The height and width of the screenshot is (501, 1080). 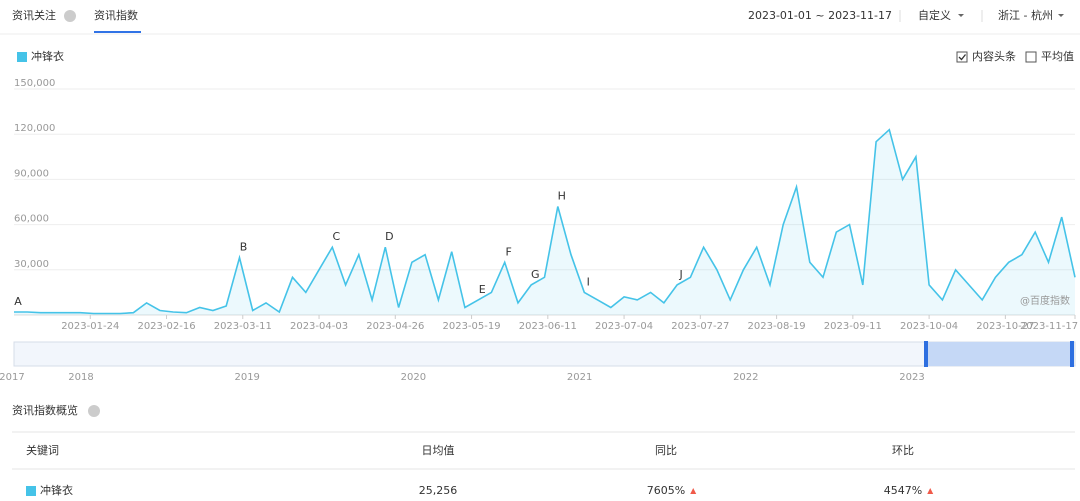 I want to click on watermark: @百度指数, so click(x=1045, y=300).